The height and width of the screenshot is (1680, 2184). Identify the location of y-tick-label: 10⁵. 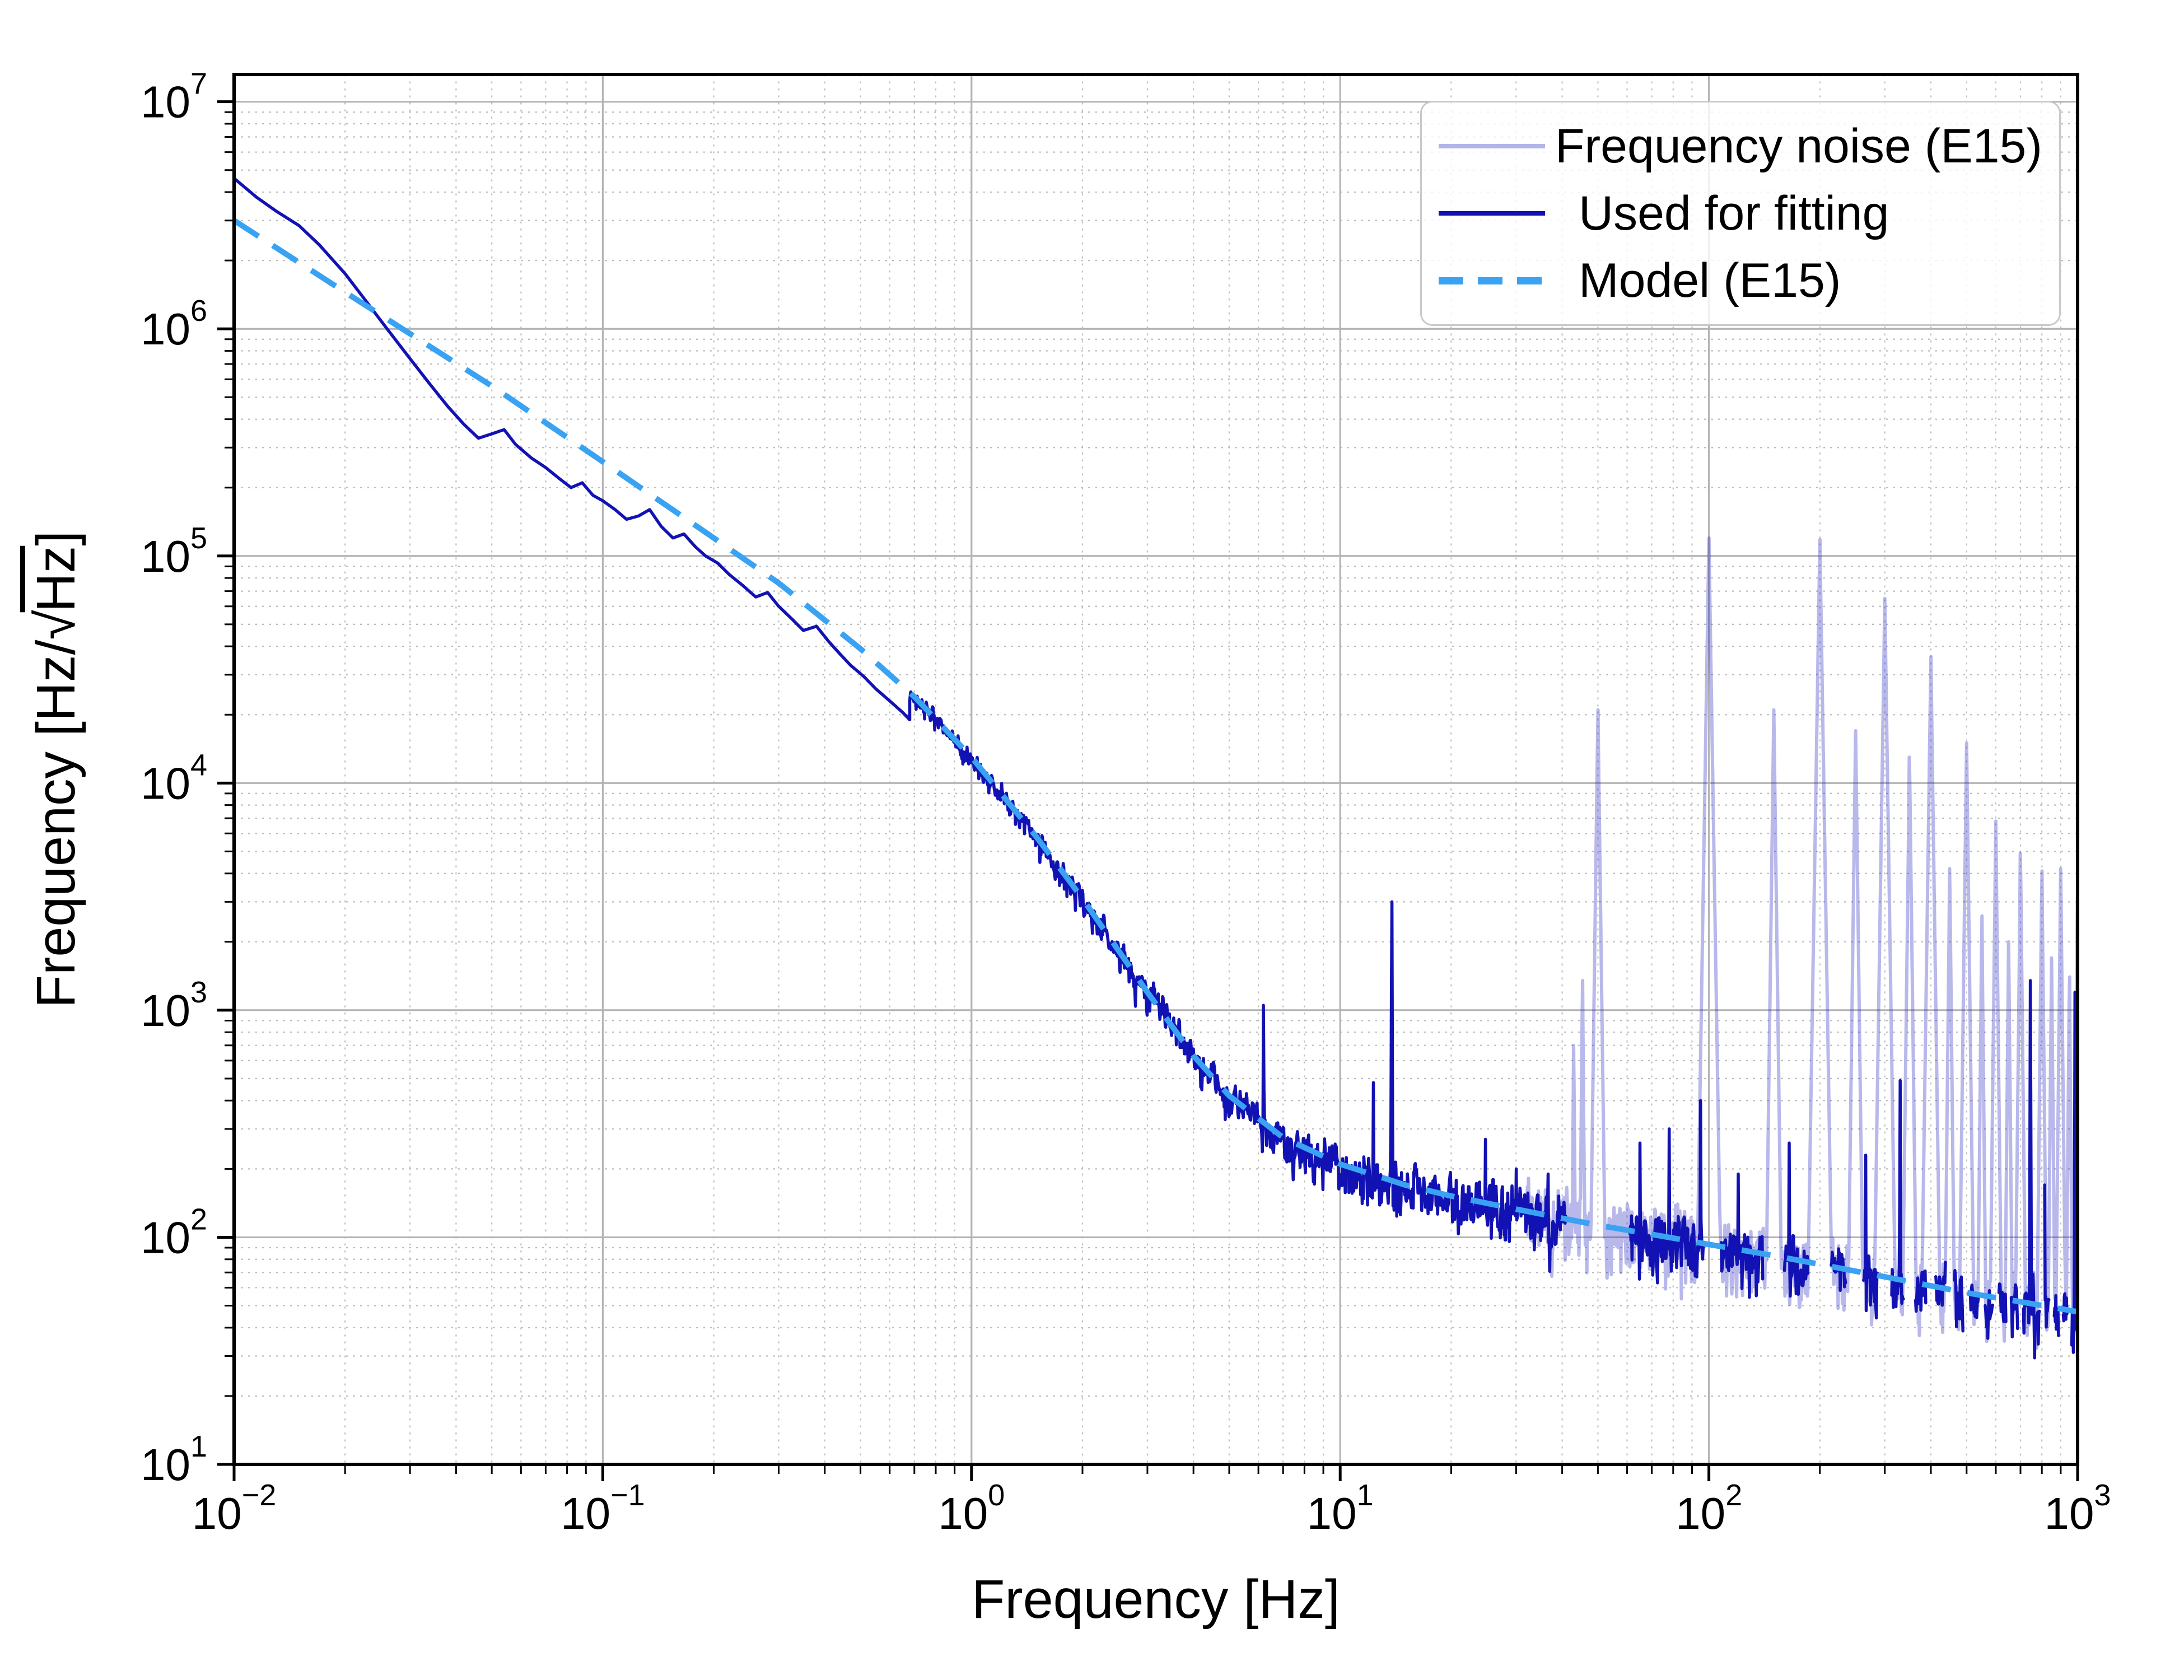
(174, 551).